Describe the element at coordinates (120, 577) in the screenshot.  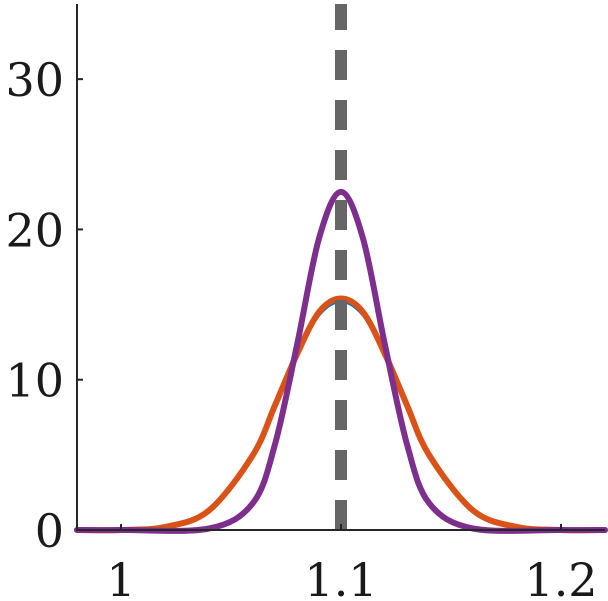
I see `x-tick-label: 1` at that location.